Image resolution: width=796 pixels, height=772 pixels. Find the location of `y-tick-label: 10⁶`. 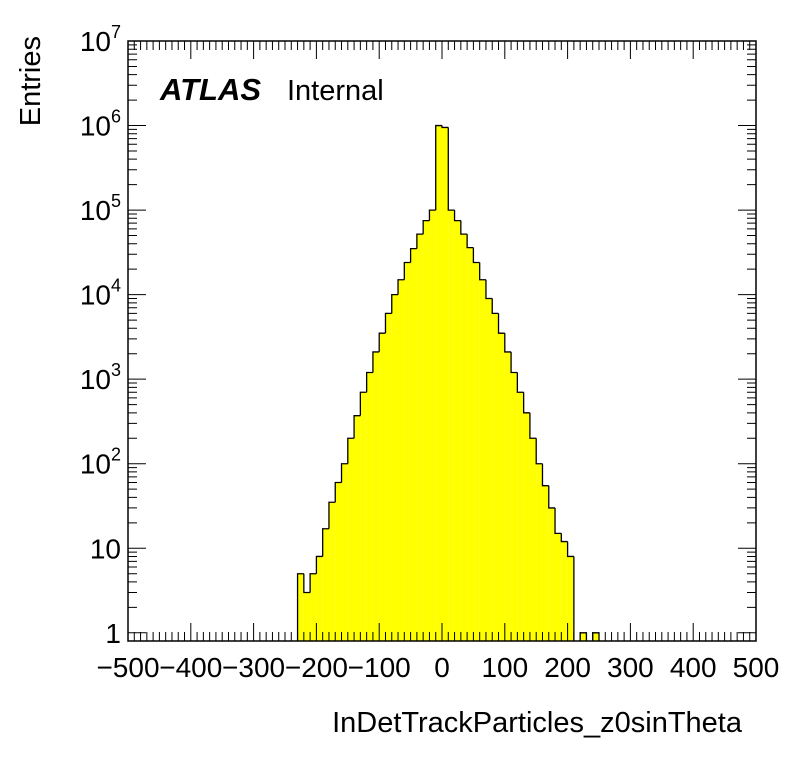

y-tick-label: 10⁶ is located at coordinates (100, 124).